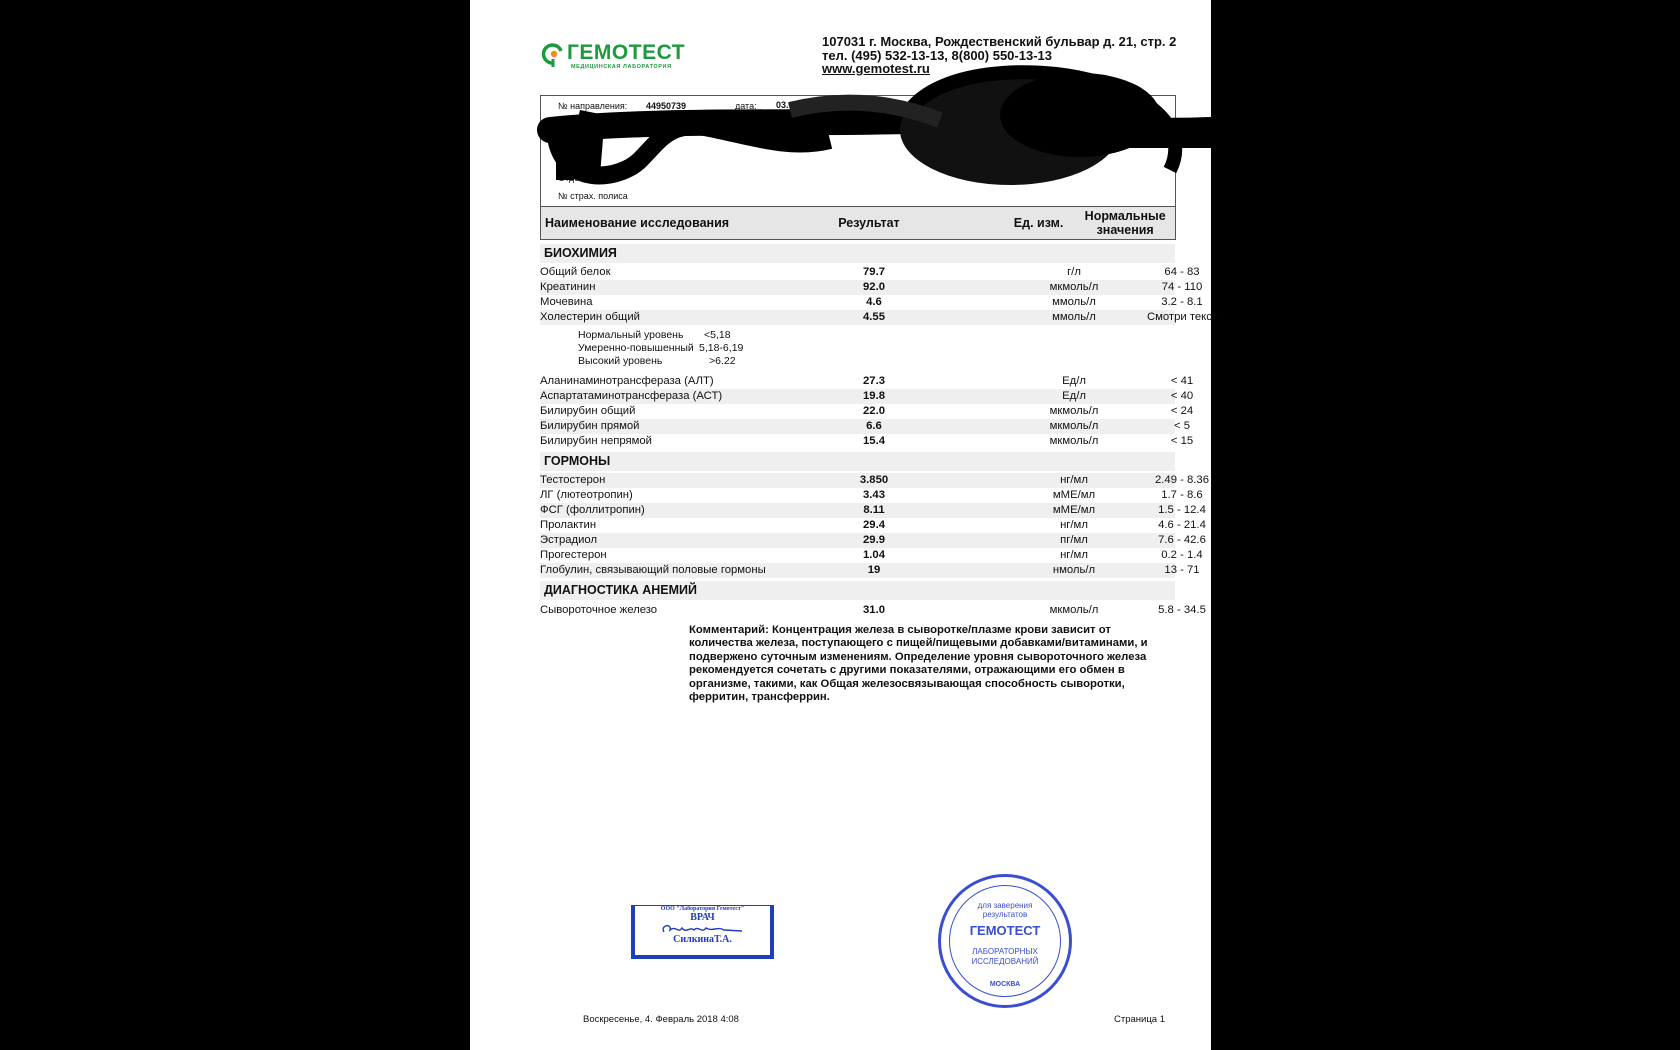  Describe the element at coordinates (1074, 540) in the screenshot. I see `test-unit: пг/мл` at that location.